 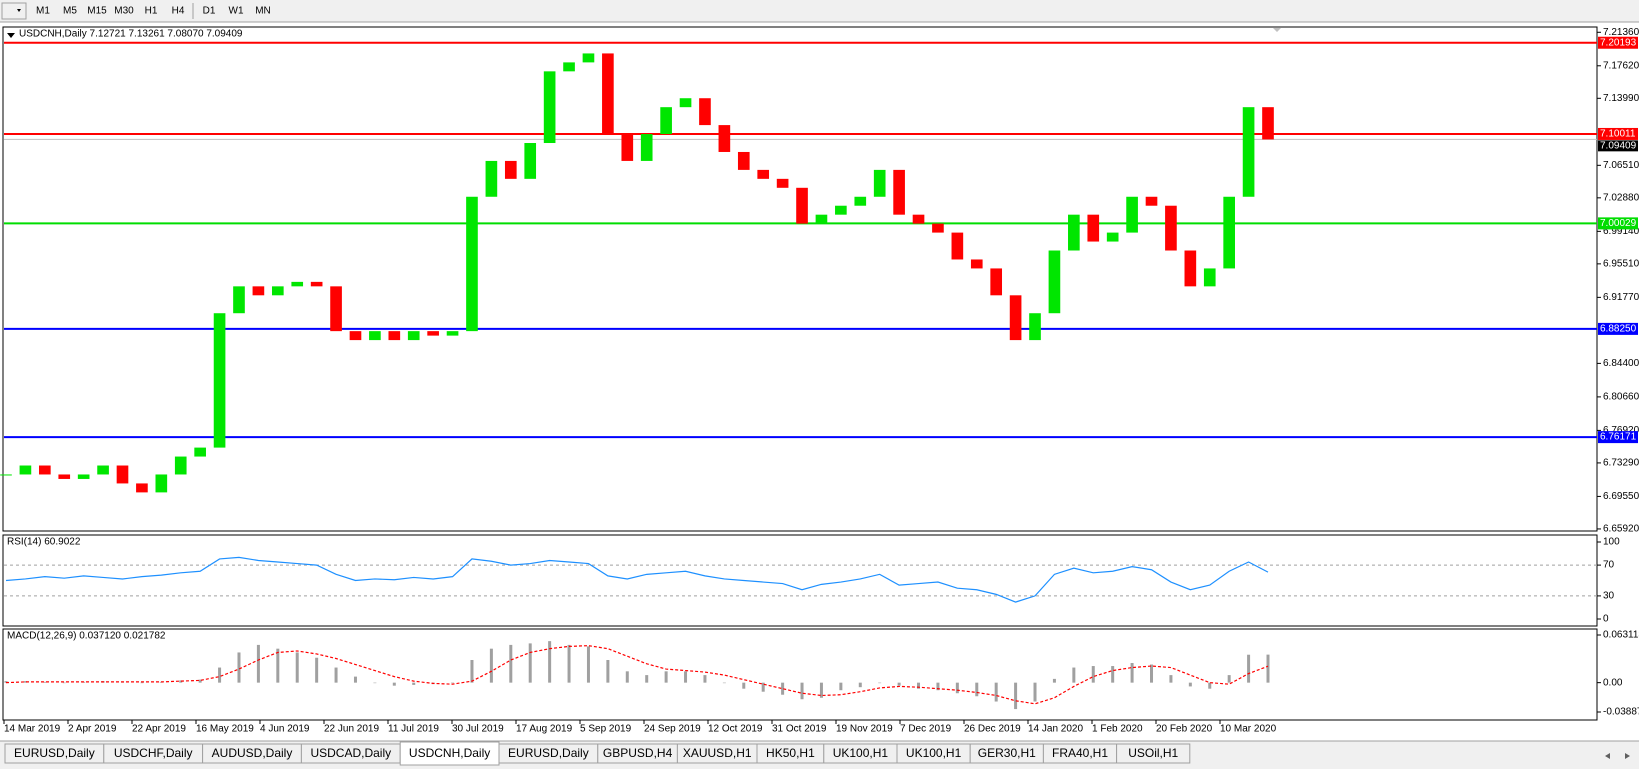 What do you see at coordinates (1606, 619) in the screenshot?
I see `y-tick-label: 0` at bounding box center [1606, 619].